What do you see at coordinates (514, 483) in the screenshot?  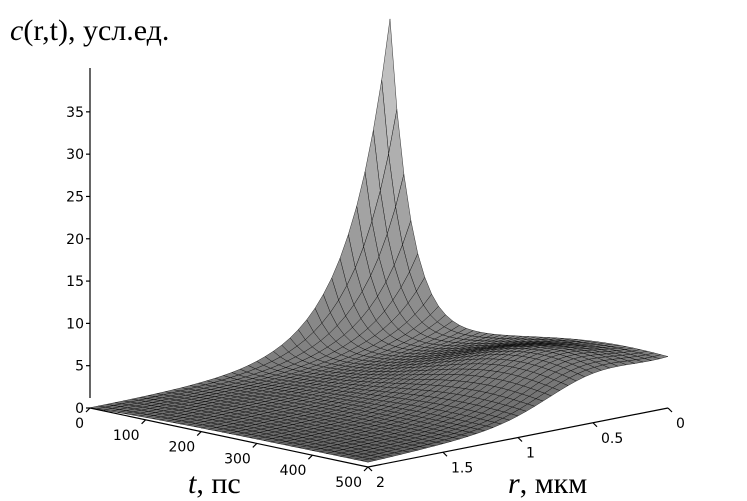 I see `r-axis-var: r` at bounding box center [514, 483].